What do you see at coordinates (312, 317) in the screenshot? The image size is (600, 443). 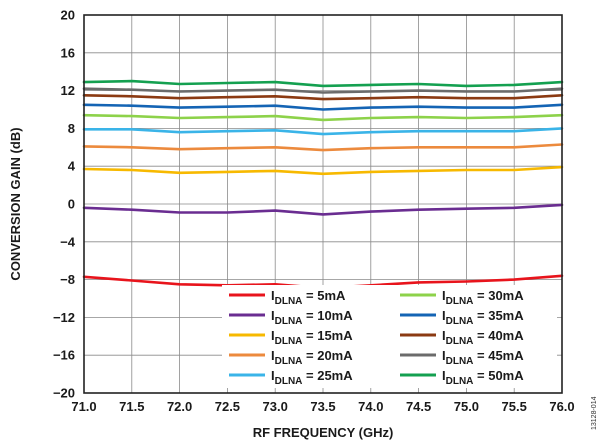 I see `legend-label: IDLNA = 10mA` at bounding box center [312, 317].